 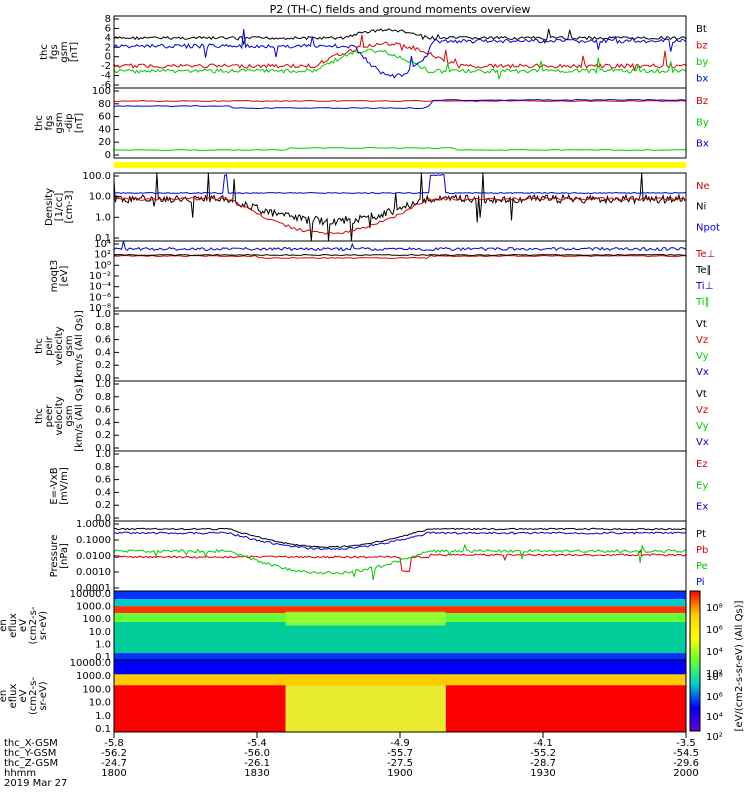 I want to click on legend-Pi: Pi, so click(x=700, y=582).